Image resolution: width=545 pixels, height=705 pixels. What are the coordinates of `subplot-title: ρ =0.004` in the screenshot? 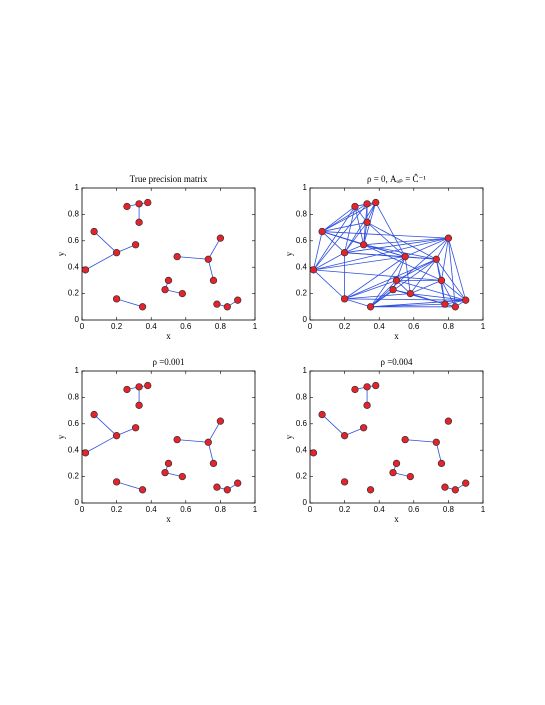 It's located at (396, 362).